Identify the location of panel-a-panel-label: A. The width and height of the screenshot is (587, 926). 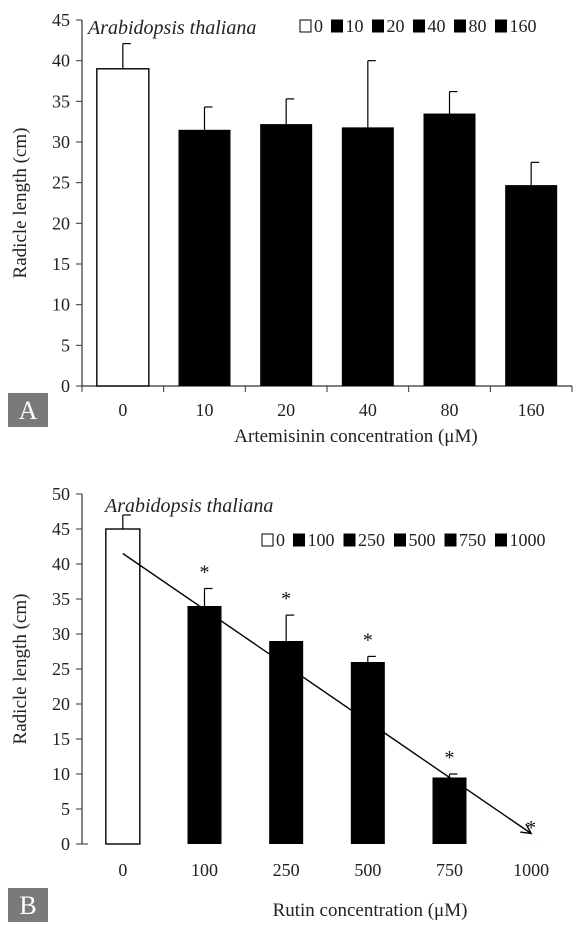
(28, 410).